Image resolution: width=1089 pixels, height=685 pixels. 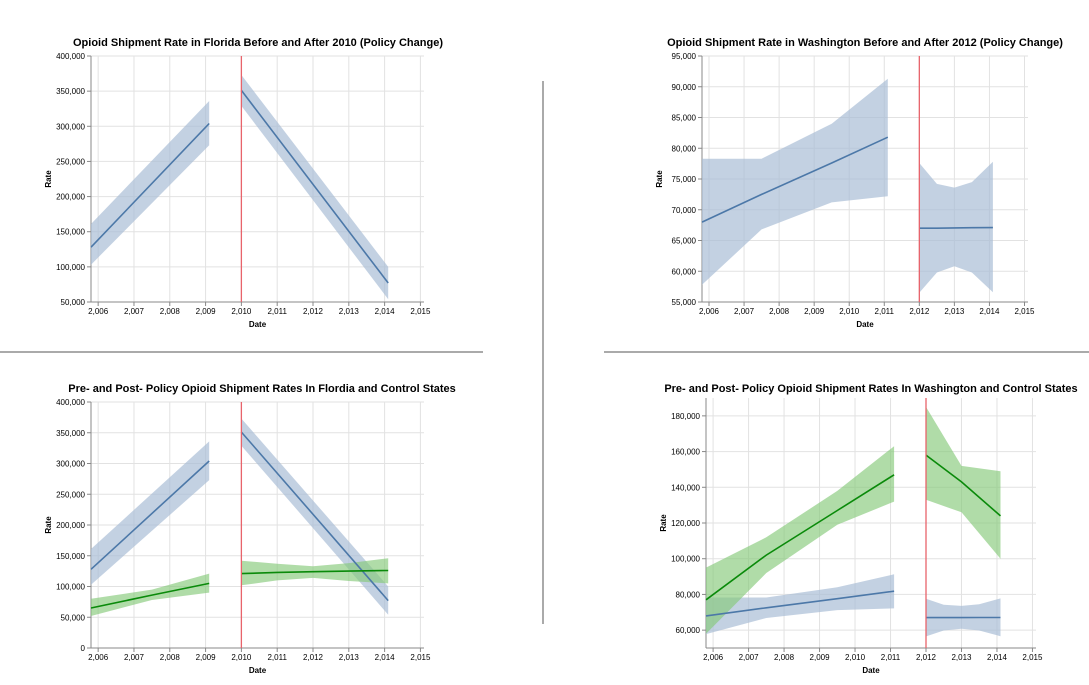 What do you see at coordinates (684, 210) in the screenshot?
I see `wa_top-y-tick-label: 70,000` at bounding box center [684, 210].